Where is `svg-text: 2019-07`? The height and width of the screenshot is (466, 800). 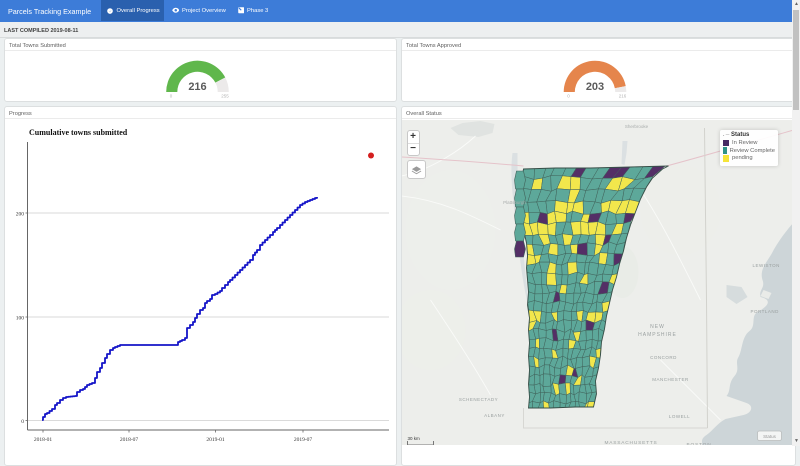 svg-text: 2019-07 is located at coordinates (303, 440).